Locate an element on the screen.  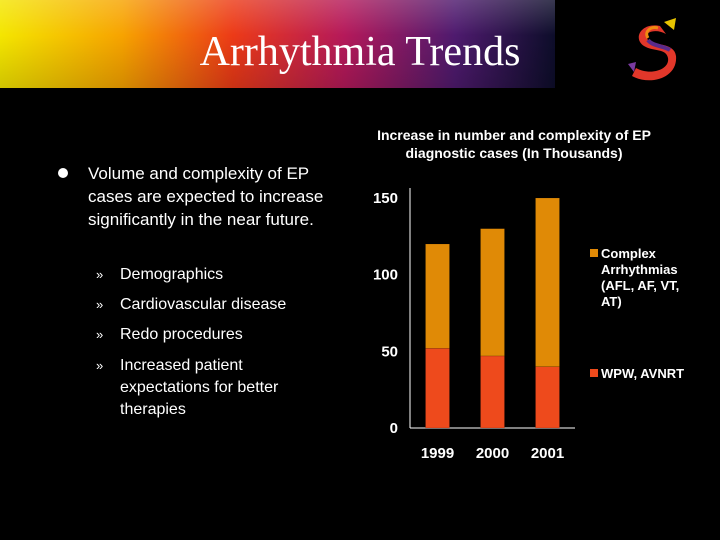
title-banner is located at coordinates (277, 44).